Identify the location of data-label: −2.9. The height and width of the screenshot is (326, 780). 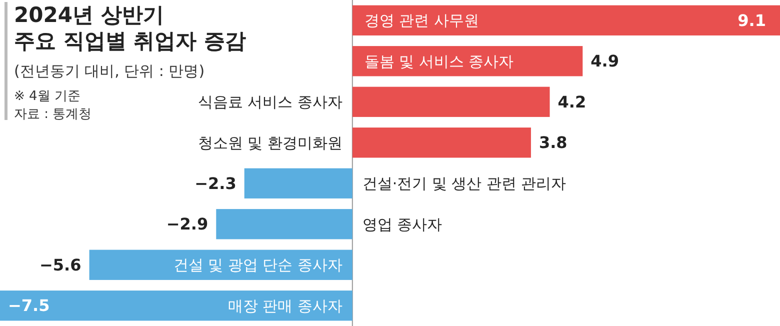
(187, 224).